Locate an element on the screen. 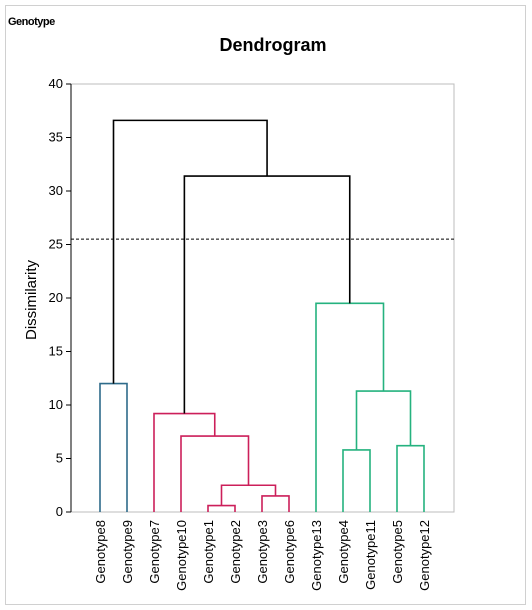 This screenshot has width=532, height=610. leaf-label: Genotype12 is located at coordinates (424, 555).